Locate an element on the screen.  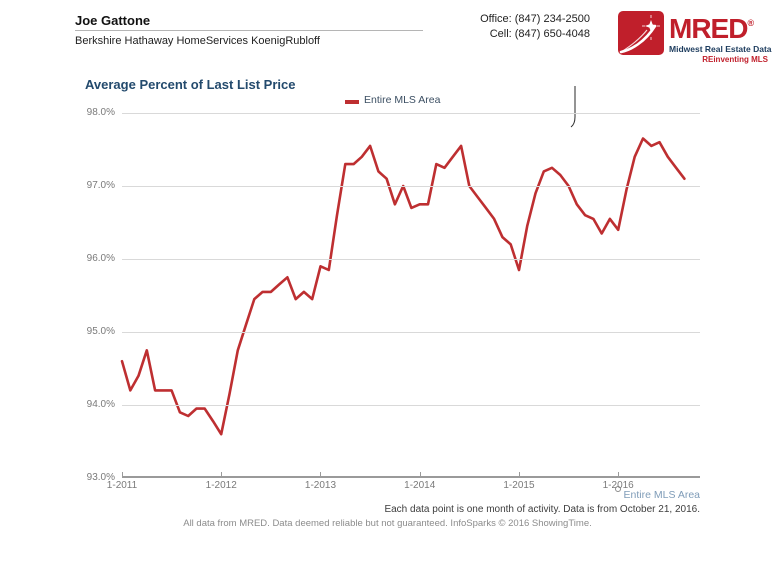
x-tick-label-1-2014: 1-2014 is located at coordinates (420, 485).